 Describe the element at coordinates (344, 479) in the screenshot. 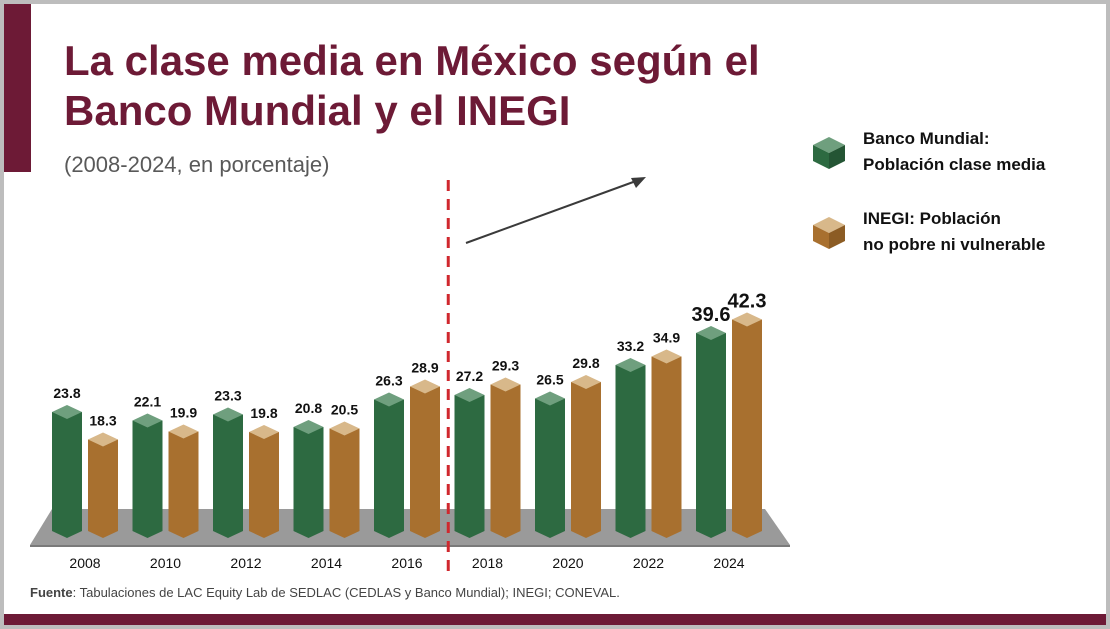

I see `bar-inegi-2014` at that location.